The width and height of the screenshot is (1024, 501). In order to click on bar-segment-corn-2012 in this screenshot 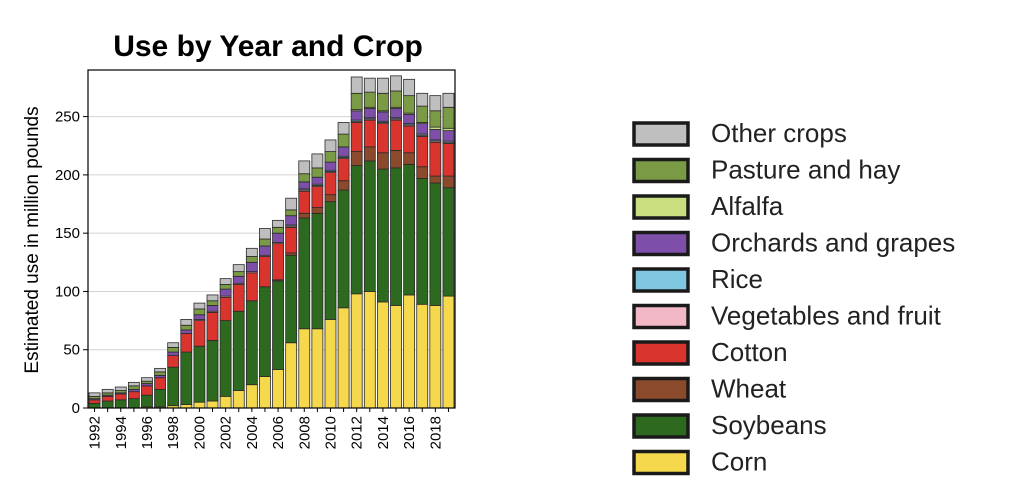, I will do `click(356, 351)`.